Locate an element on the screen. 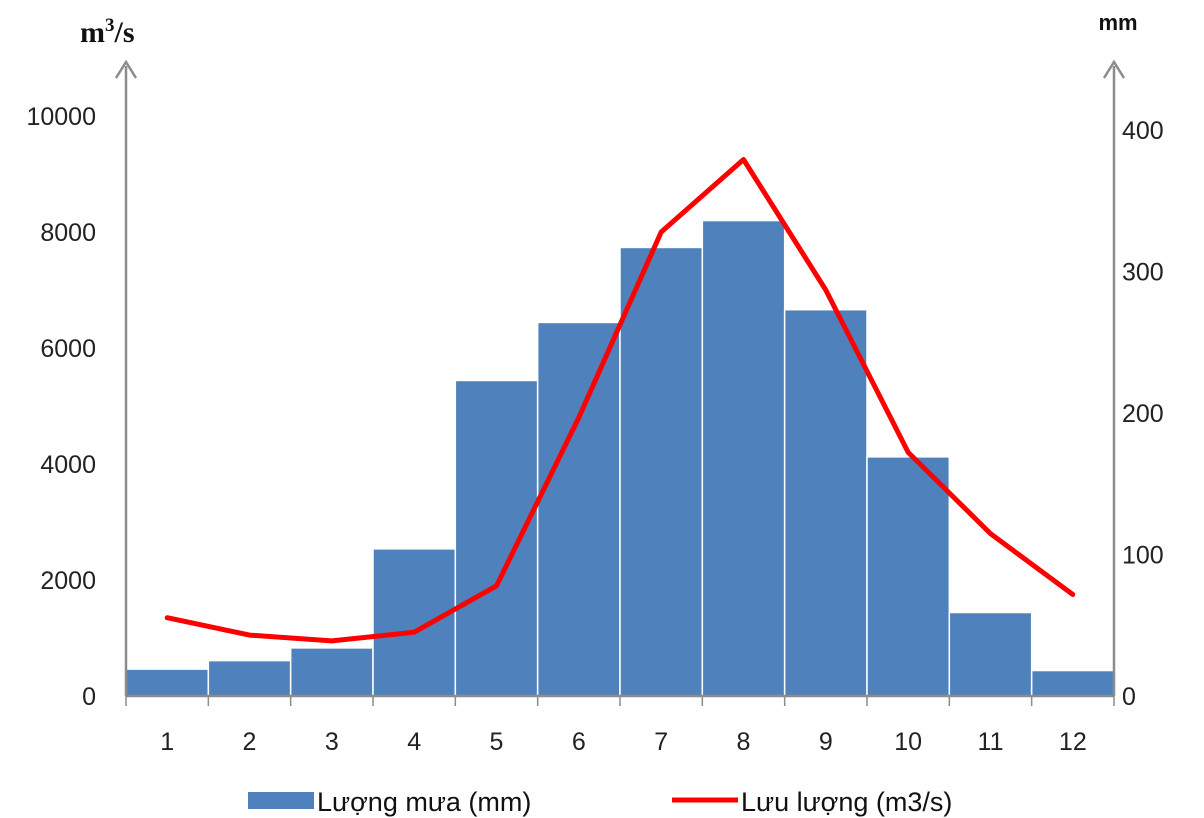  left-axis-arrow is located at coordinates (126, 69).